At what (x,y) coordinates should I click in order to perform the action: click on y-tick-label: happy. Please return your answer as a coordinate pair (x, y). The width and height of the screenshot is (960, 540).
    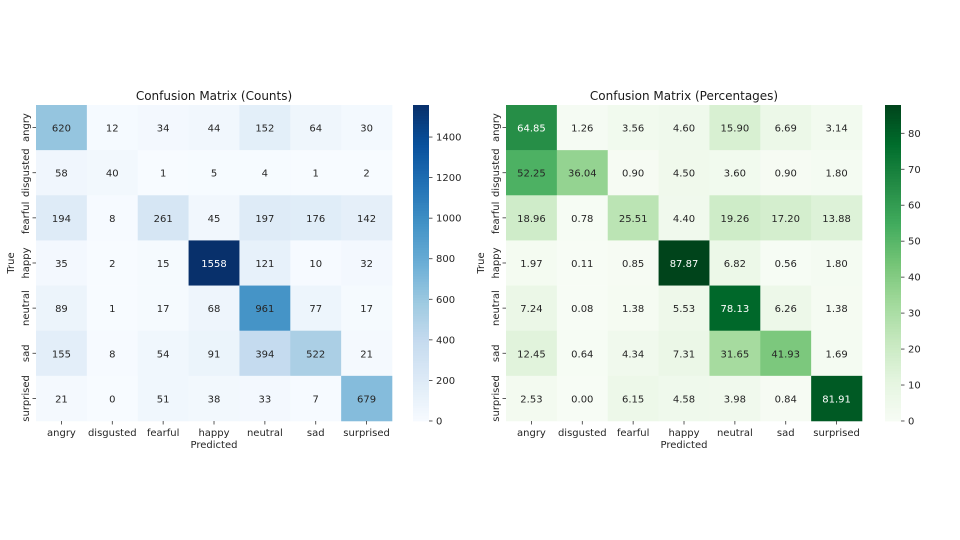
    Looking at the image, I should click on (26, 262).